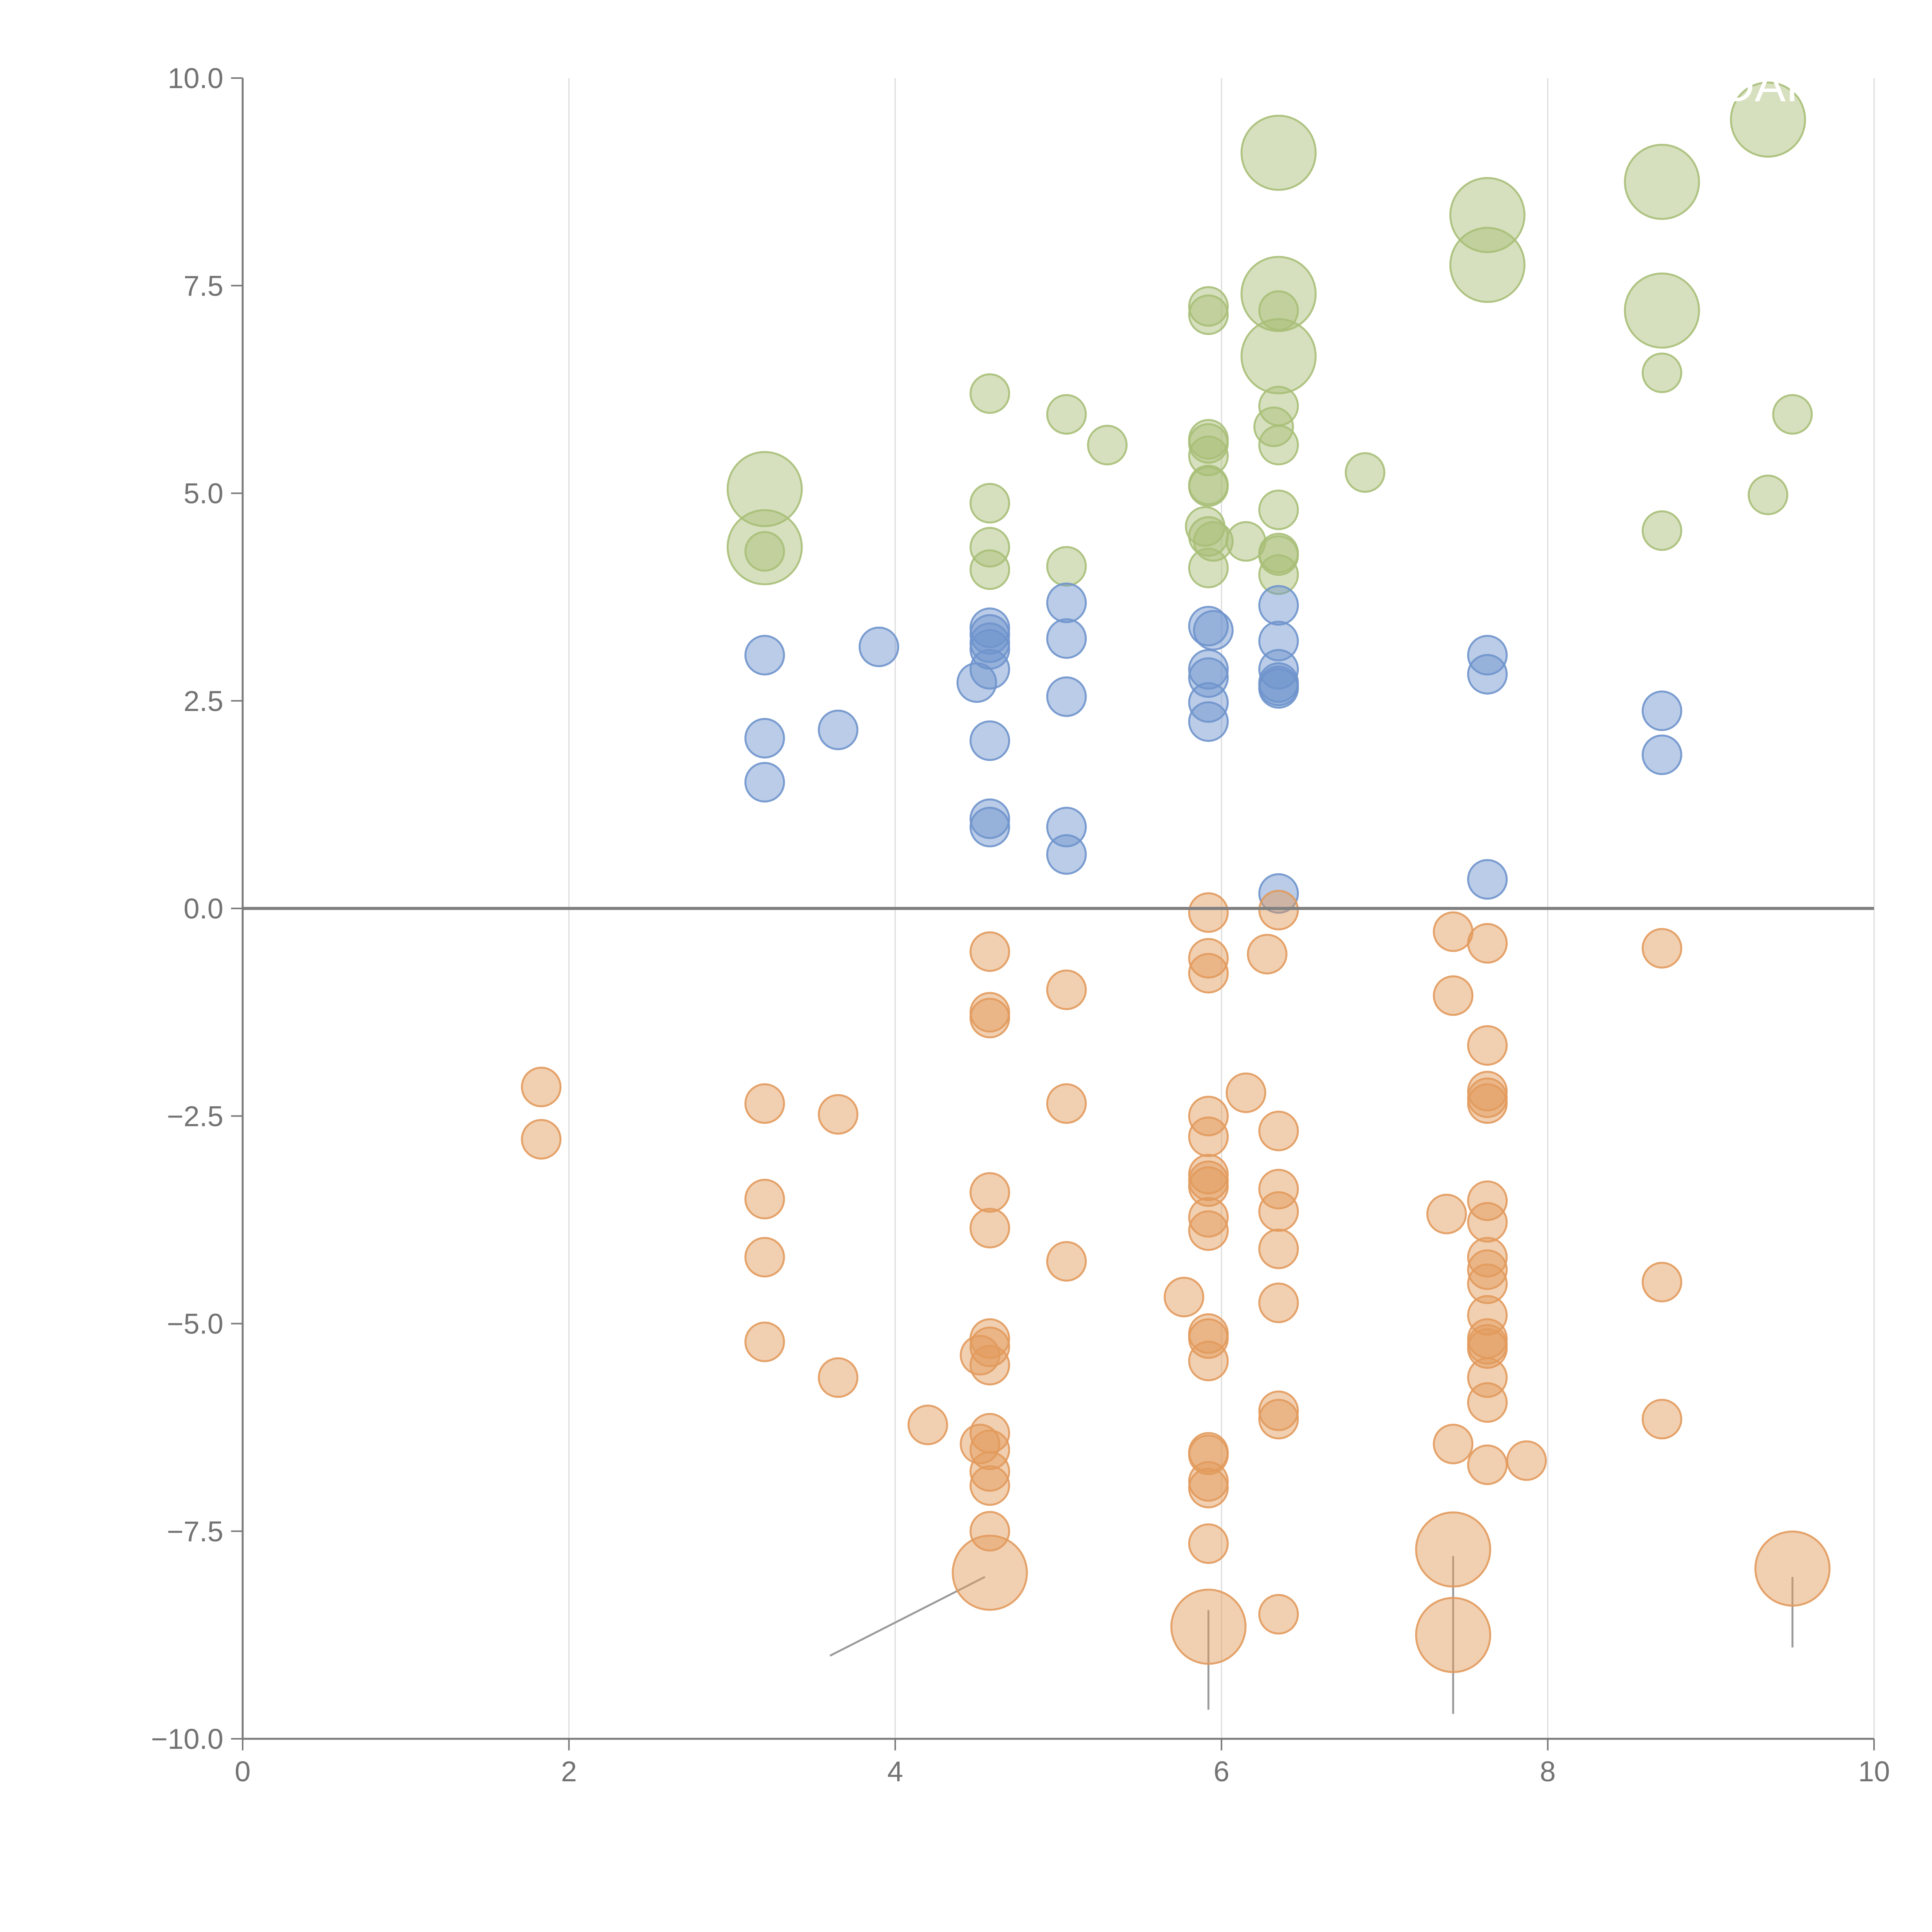 Image resolution: width=1932 pixels, height=1932 pixels. Describe the element at coordinates (195, 1324) in the screenshot. I see `y-tick-label: −5.0` at that location.